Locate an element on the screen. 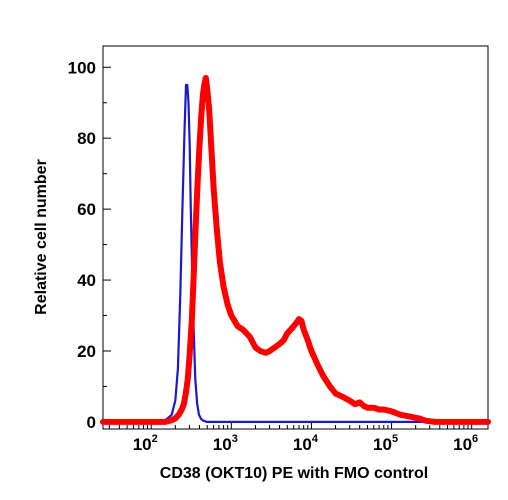 This screenshot has height=500, width=508. x-tick-label: 10⁶ is located at coordinates (465, 443).